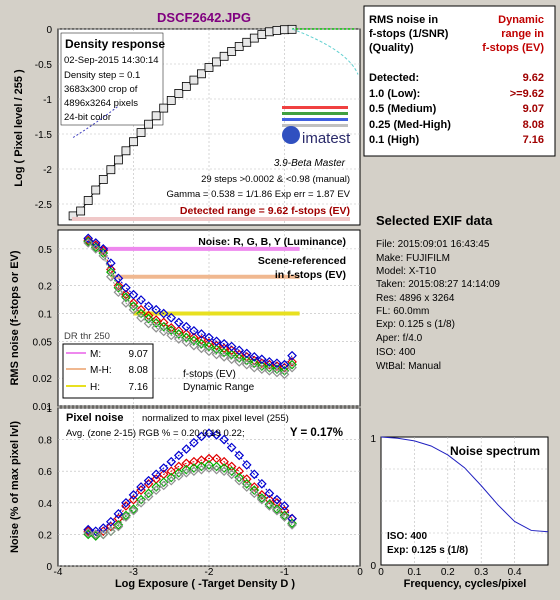 Image resolution: width=560 pixels, height=600 pixels. Describe the element at coordinates (43, 407) in the screenshot. I see `rms-ytick-label: 0.01` at that location.